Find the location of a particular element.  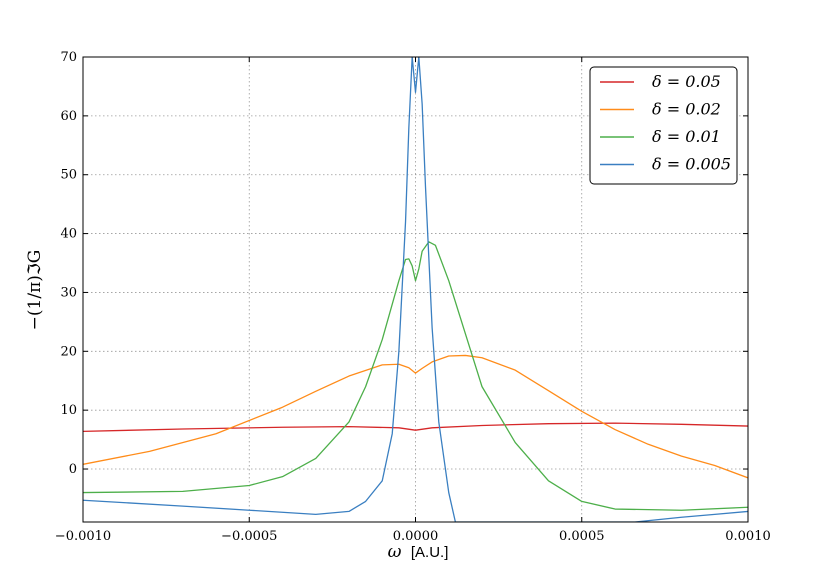

x-axis-label: ω [A.U.] is located at coordinates (418, 552).